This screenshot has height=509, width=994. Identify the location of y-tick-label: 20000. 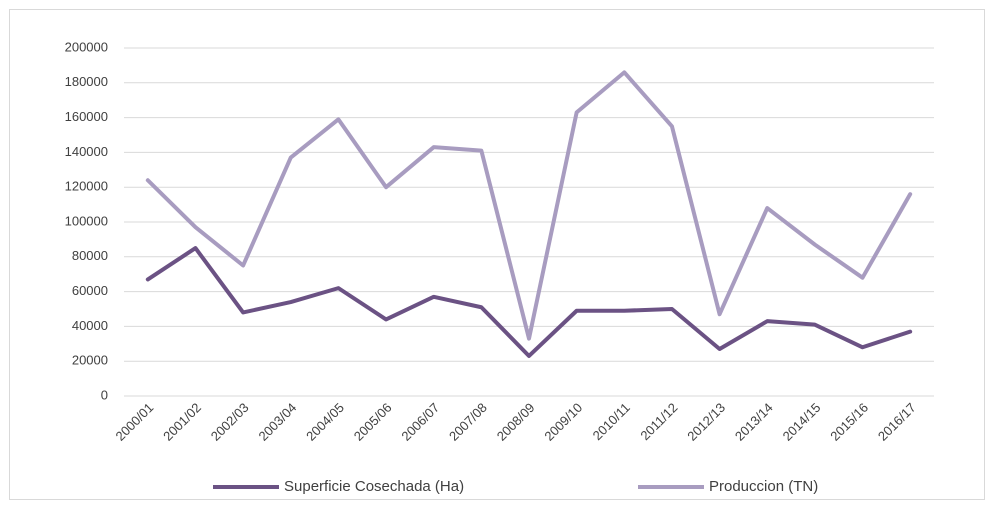
(90, 360).